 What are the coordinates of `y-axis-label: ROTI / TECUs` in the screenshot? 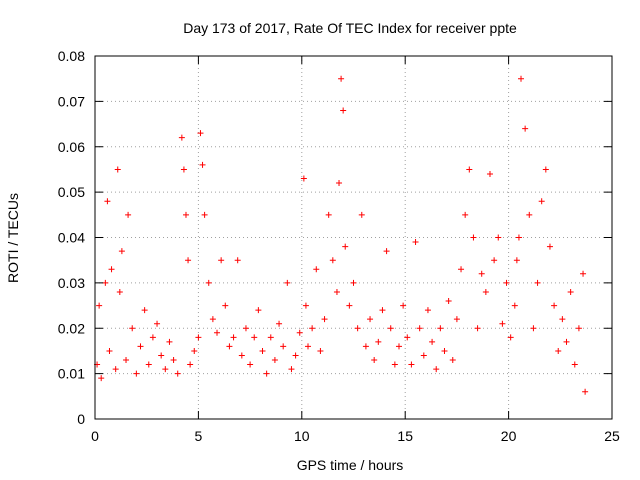 It's located at (13, 238).